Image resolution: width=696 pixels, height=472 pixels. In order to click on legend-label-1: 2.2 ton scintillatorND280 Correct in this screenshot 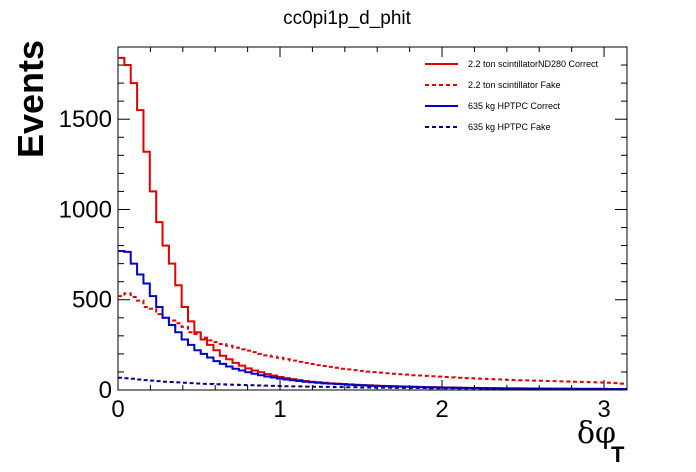, I will do `click(533, 64)`.